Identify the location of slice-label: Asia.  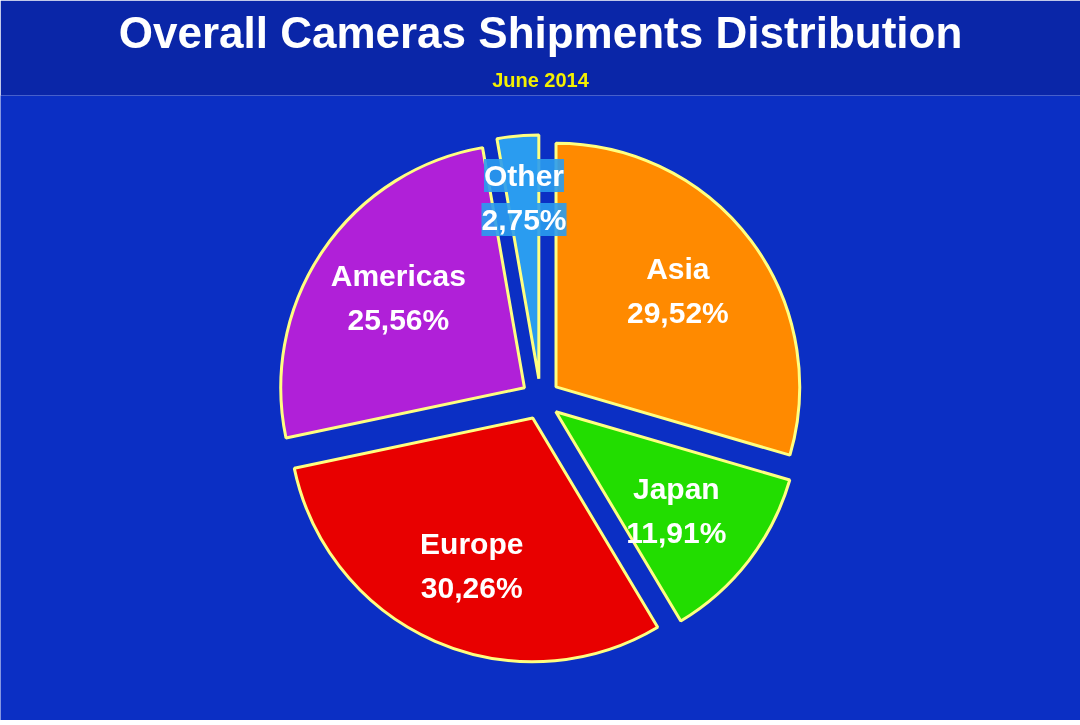
(678, 268).